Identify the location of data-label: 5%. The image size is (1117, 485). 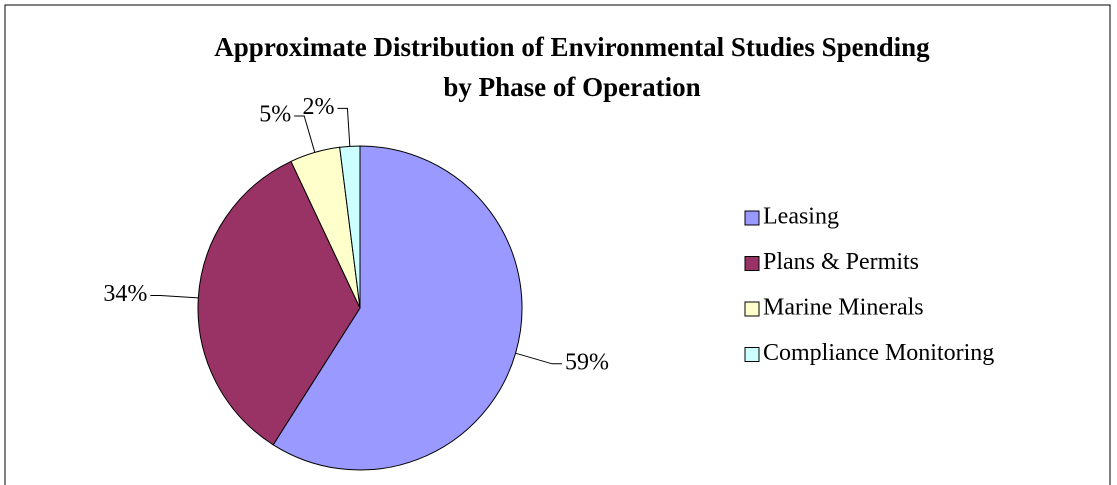
(275, 114).